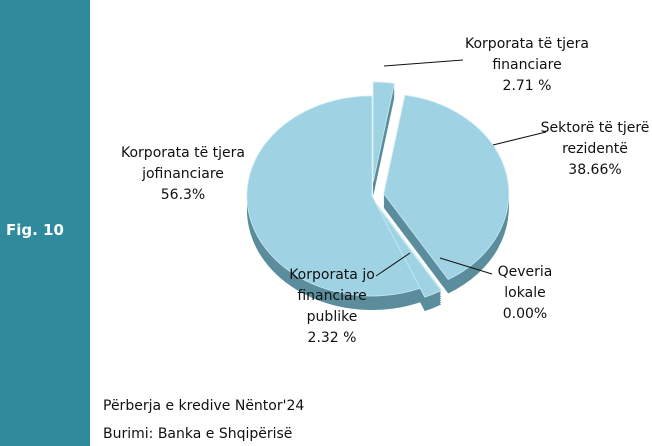  What do you see at coordinates (332, 338) in the screenshot?
I see `slice-value: 2.32 %` at bounding box center [332, 338].